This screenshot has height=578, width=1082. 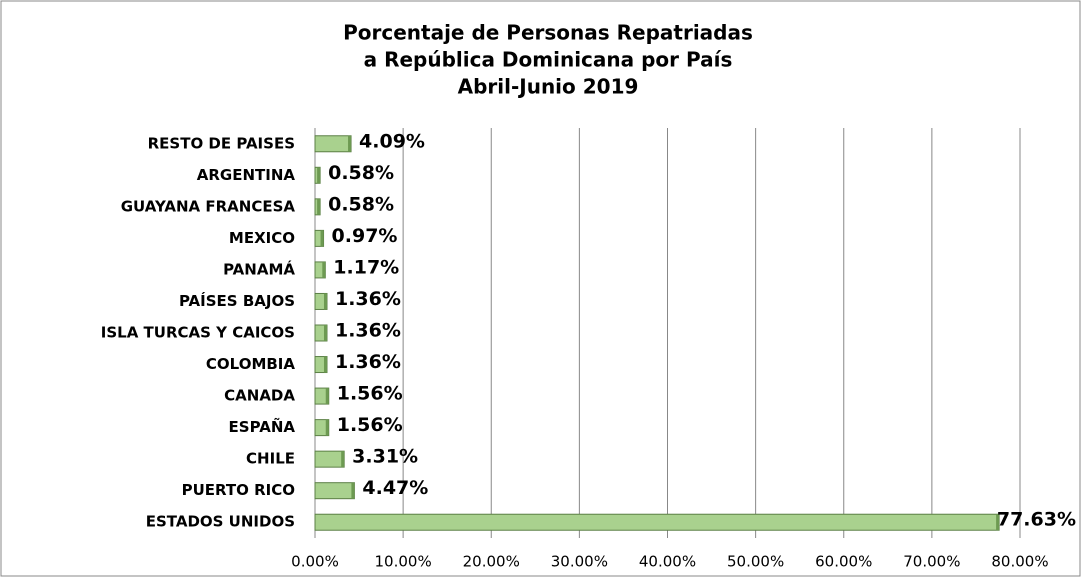 What do you see at coordinates (403, 562) in the screenshot?
I see `x-tick-label: 10.00%` at bounding box center [403, 562].